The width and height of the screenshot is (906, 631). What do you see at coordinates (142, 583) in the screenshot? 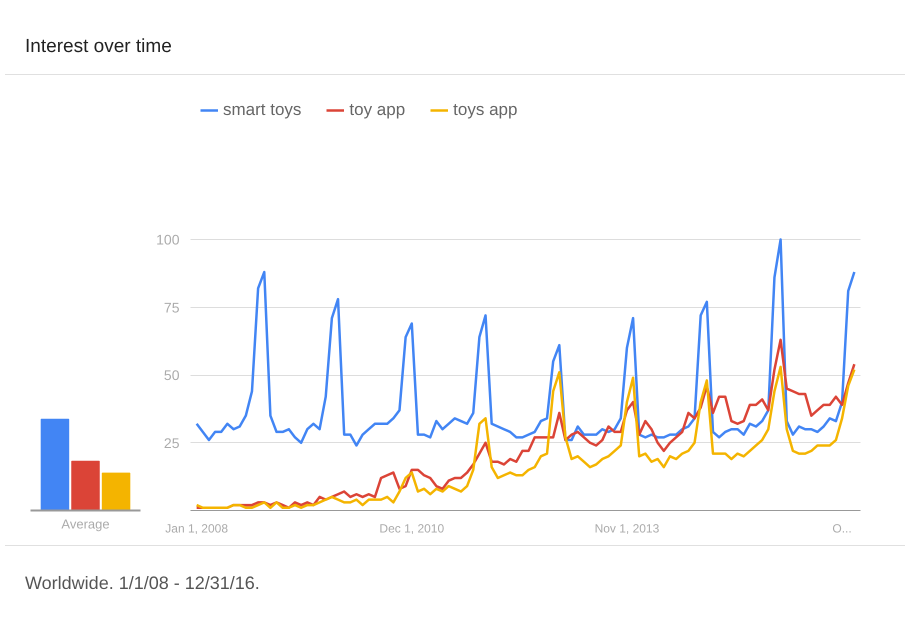
I see `text: Worldwide. 1/1/08 - 12/31/16.` at bounding box center [142, 583].